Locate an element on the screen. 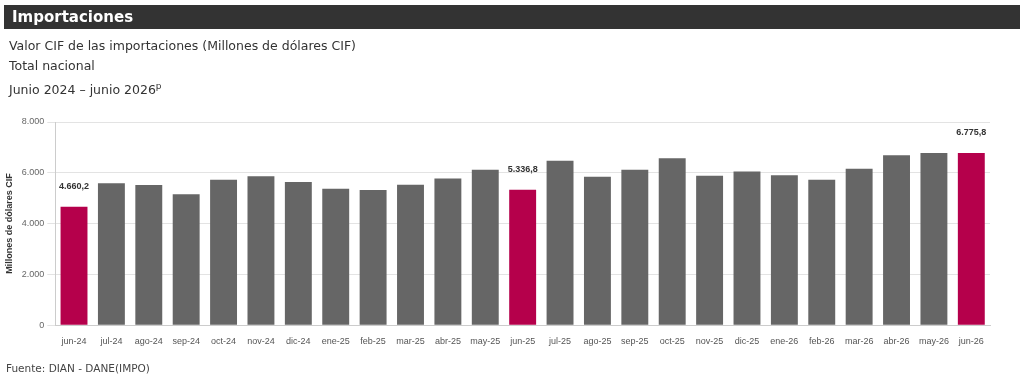 This screenshot has width=1024, height=381. x-tick-label: feb-25 is located at coordinates (373, 341).